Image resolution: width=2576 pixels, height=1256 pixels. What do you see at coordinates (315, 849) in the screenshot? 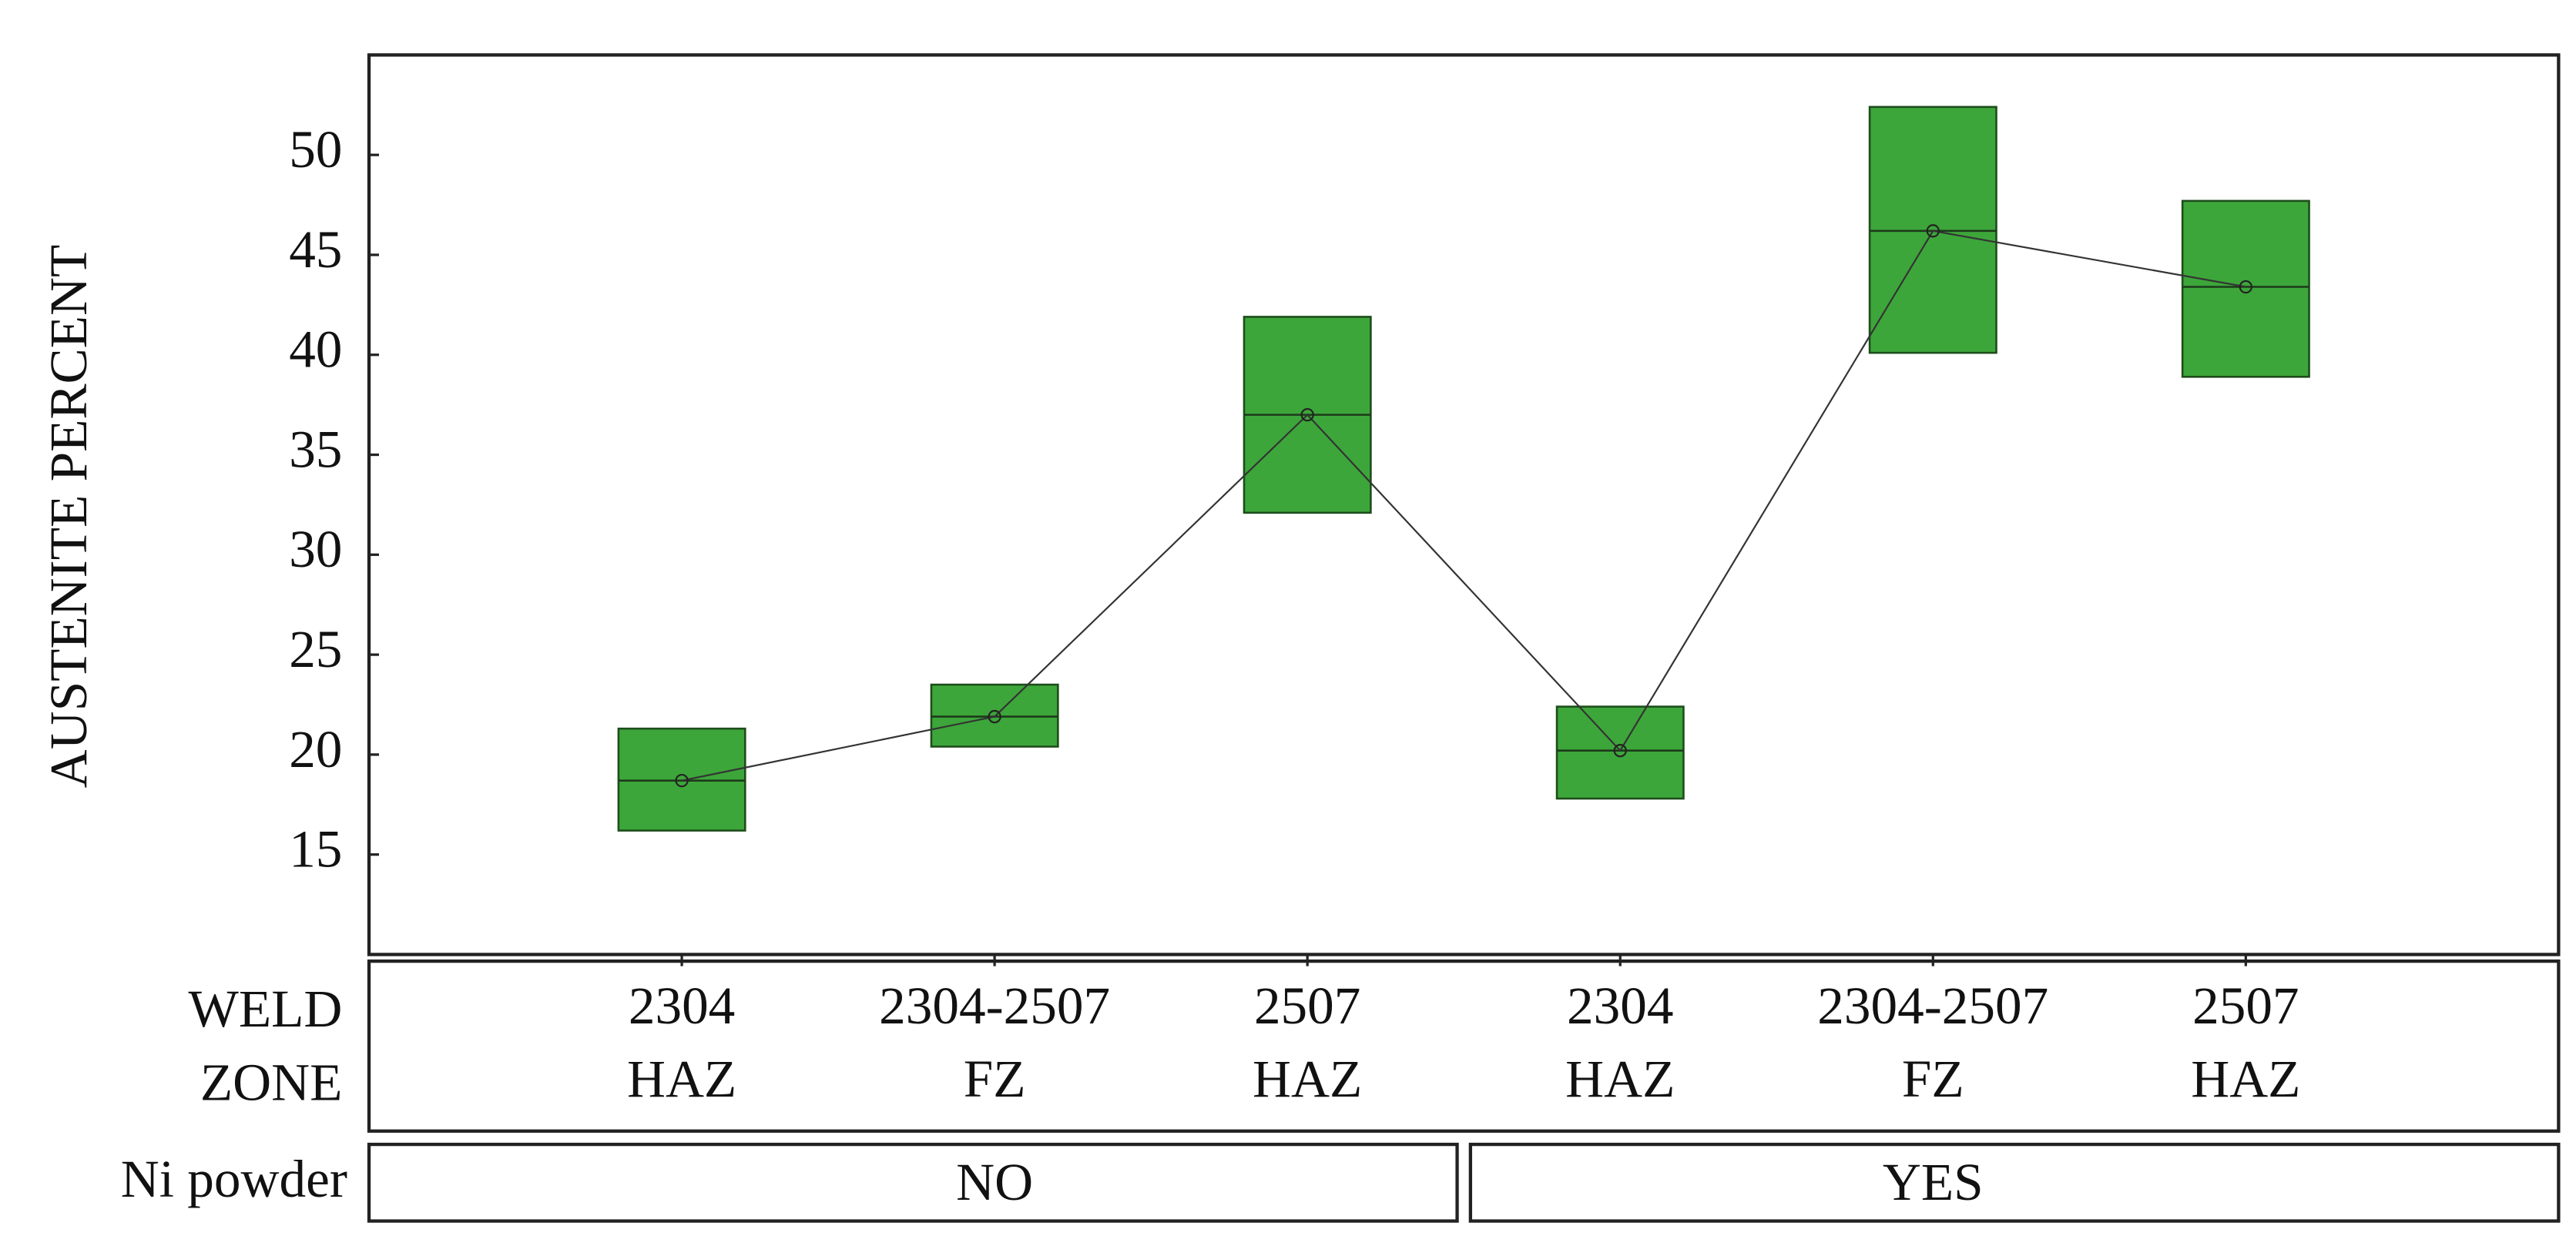
I see `y-tick-label: 15` at bounding box center [315, 849].